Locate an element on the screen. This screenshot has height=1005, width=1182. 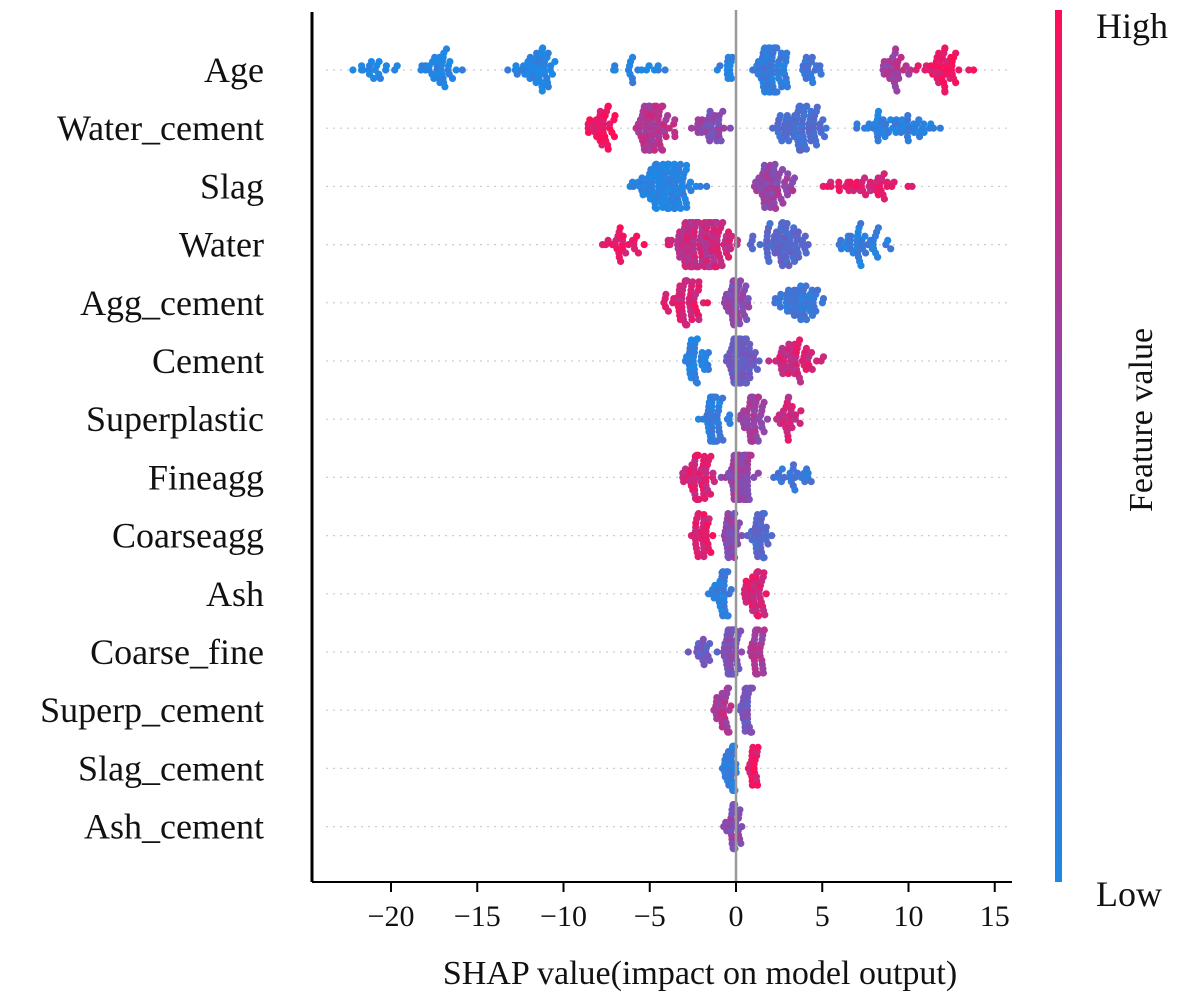
feature-label: Water is located at coordinates (221, 245).